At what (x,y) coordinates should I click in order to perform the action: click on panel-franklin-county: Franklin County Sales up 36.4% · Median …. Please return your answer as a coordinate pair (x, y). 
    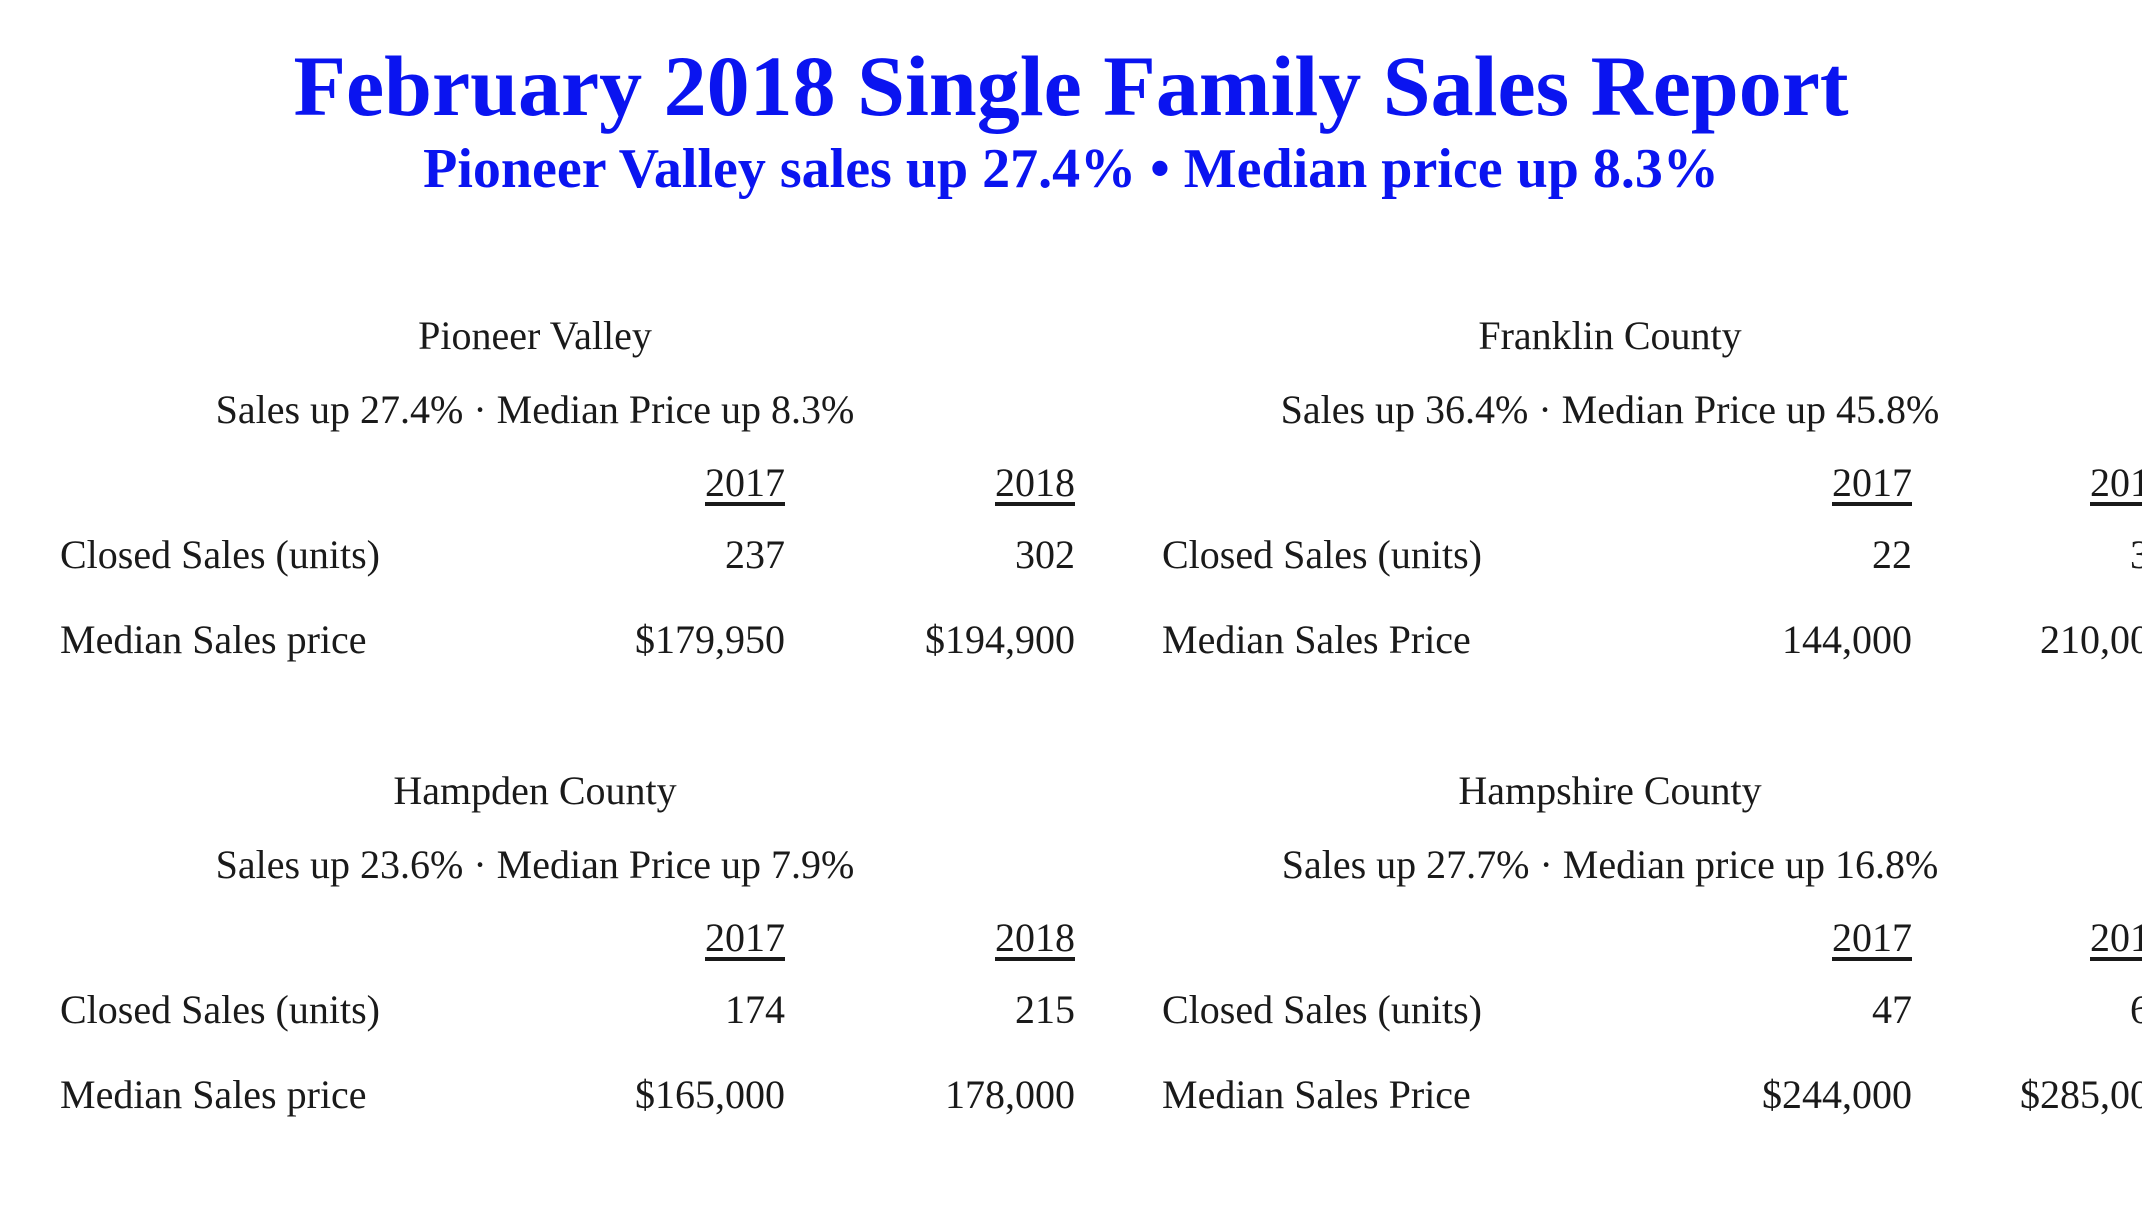
    Looking at the image, I should click on (1652, 492).